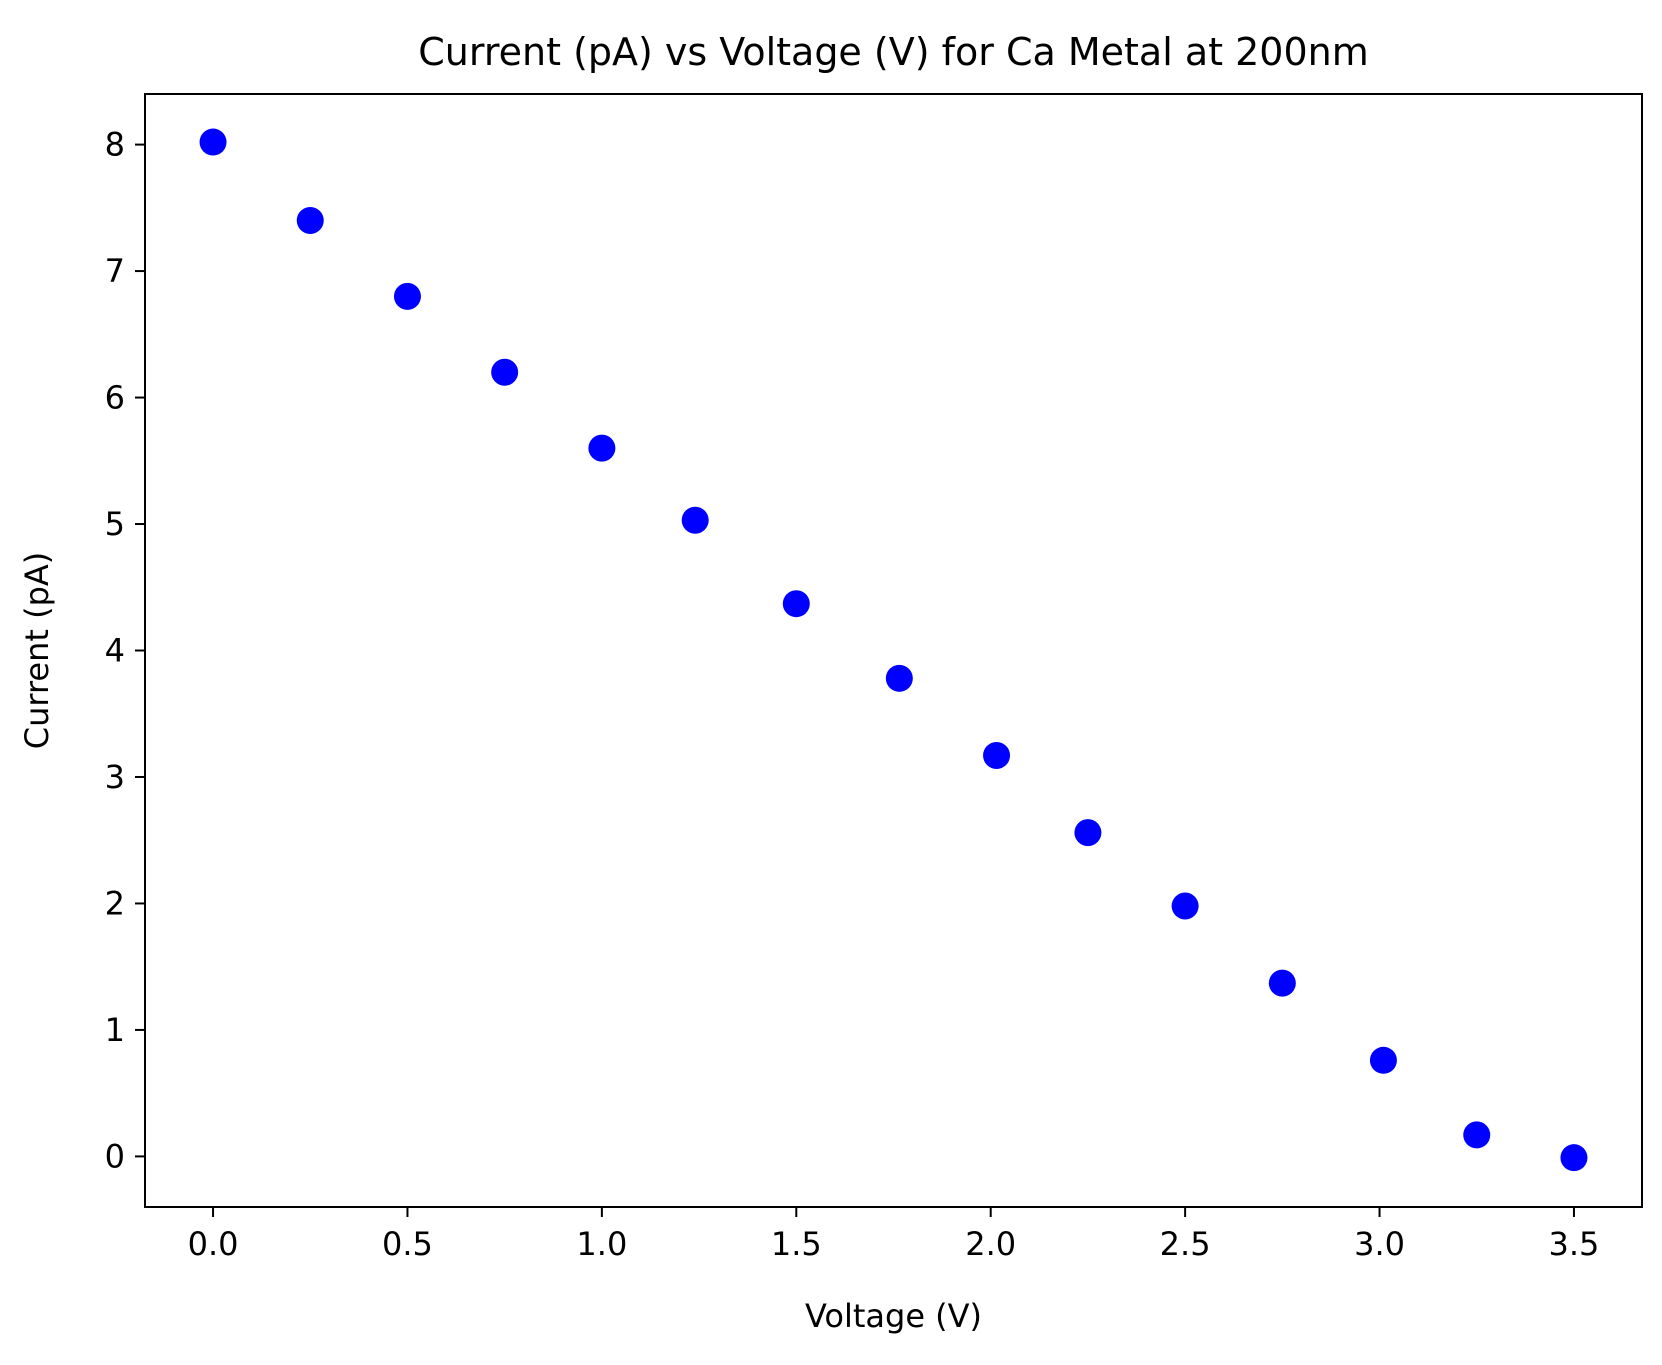  Describe the element at coordinates (115, 903) in the screenshot. I see `y-tick-label: 2` at that location.